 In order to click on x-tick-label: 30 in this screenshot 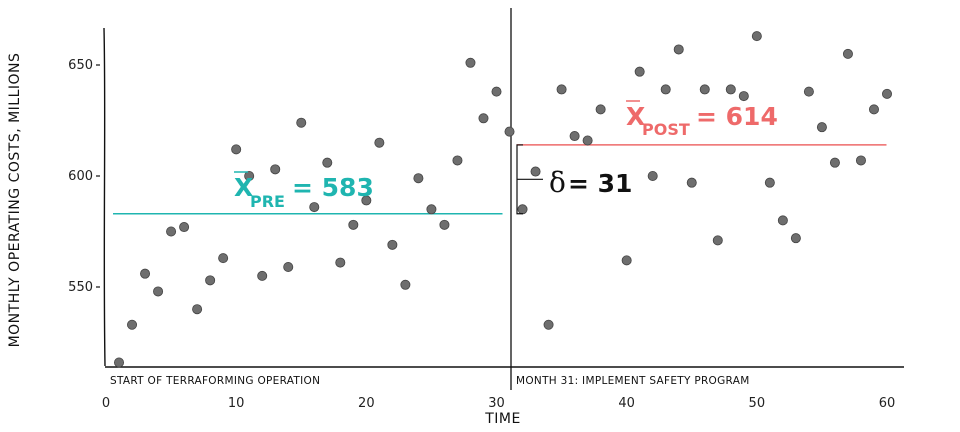, I will do `click(496, 403)`.